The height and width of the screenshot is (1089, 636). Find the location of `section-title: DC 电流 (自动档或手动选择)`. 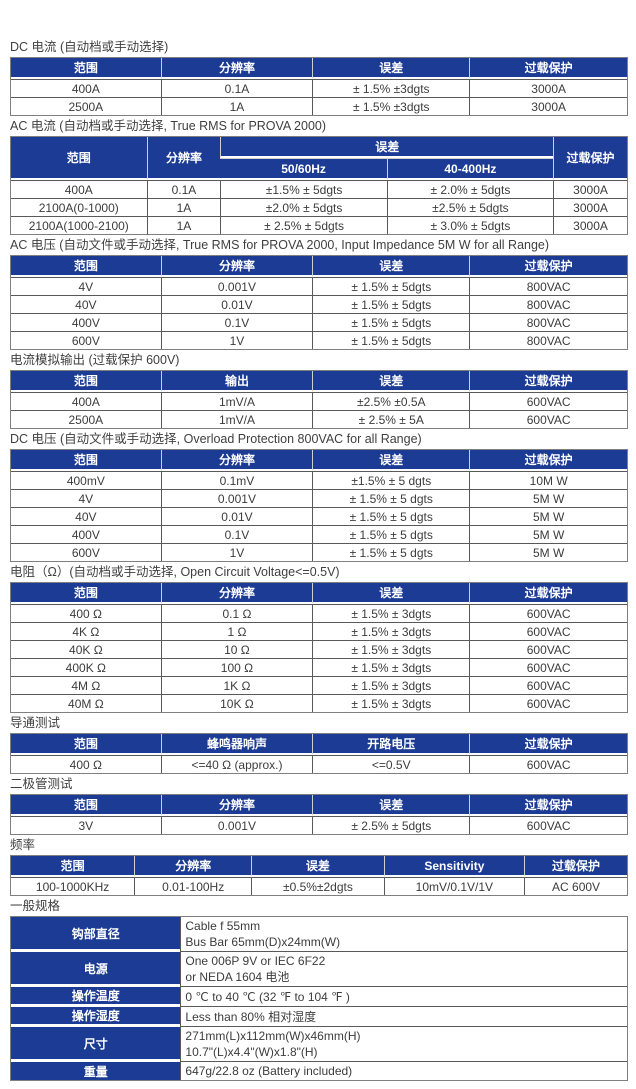

section-title: DC 电流 (自动档或手动选择) is located at coordinates (89, 47).